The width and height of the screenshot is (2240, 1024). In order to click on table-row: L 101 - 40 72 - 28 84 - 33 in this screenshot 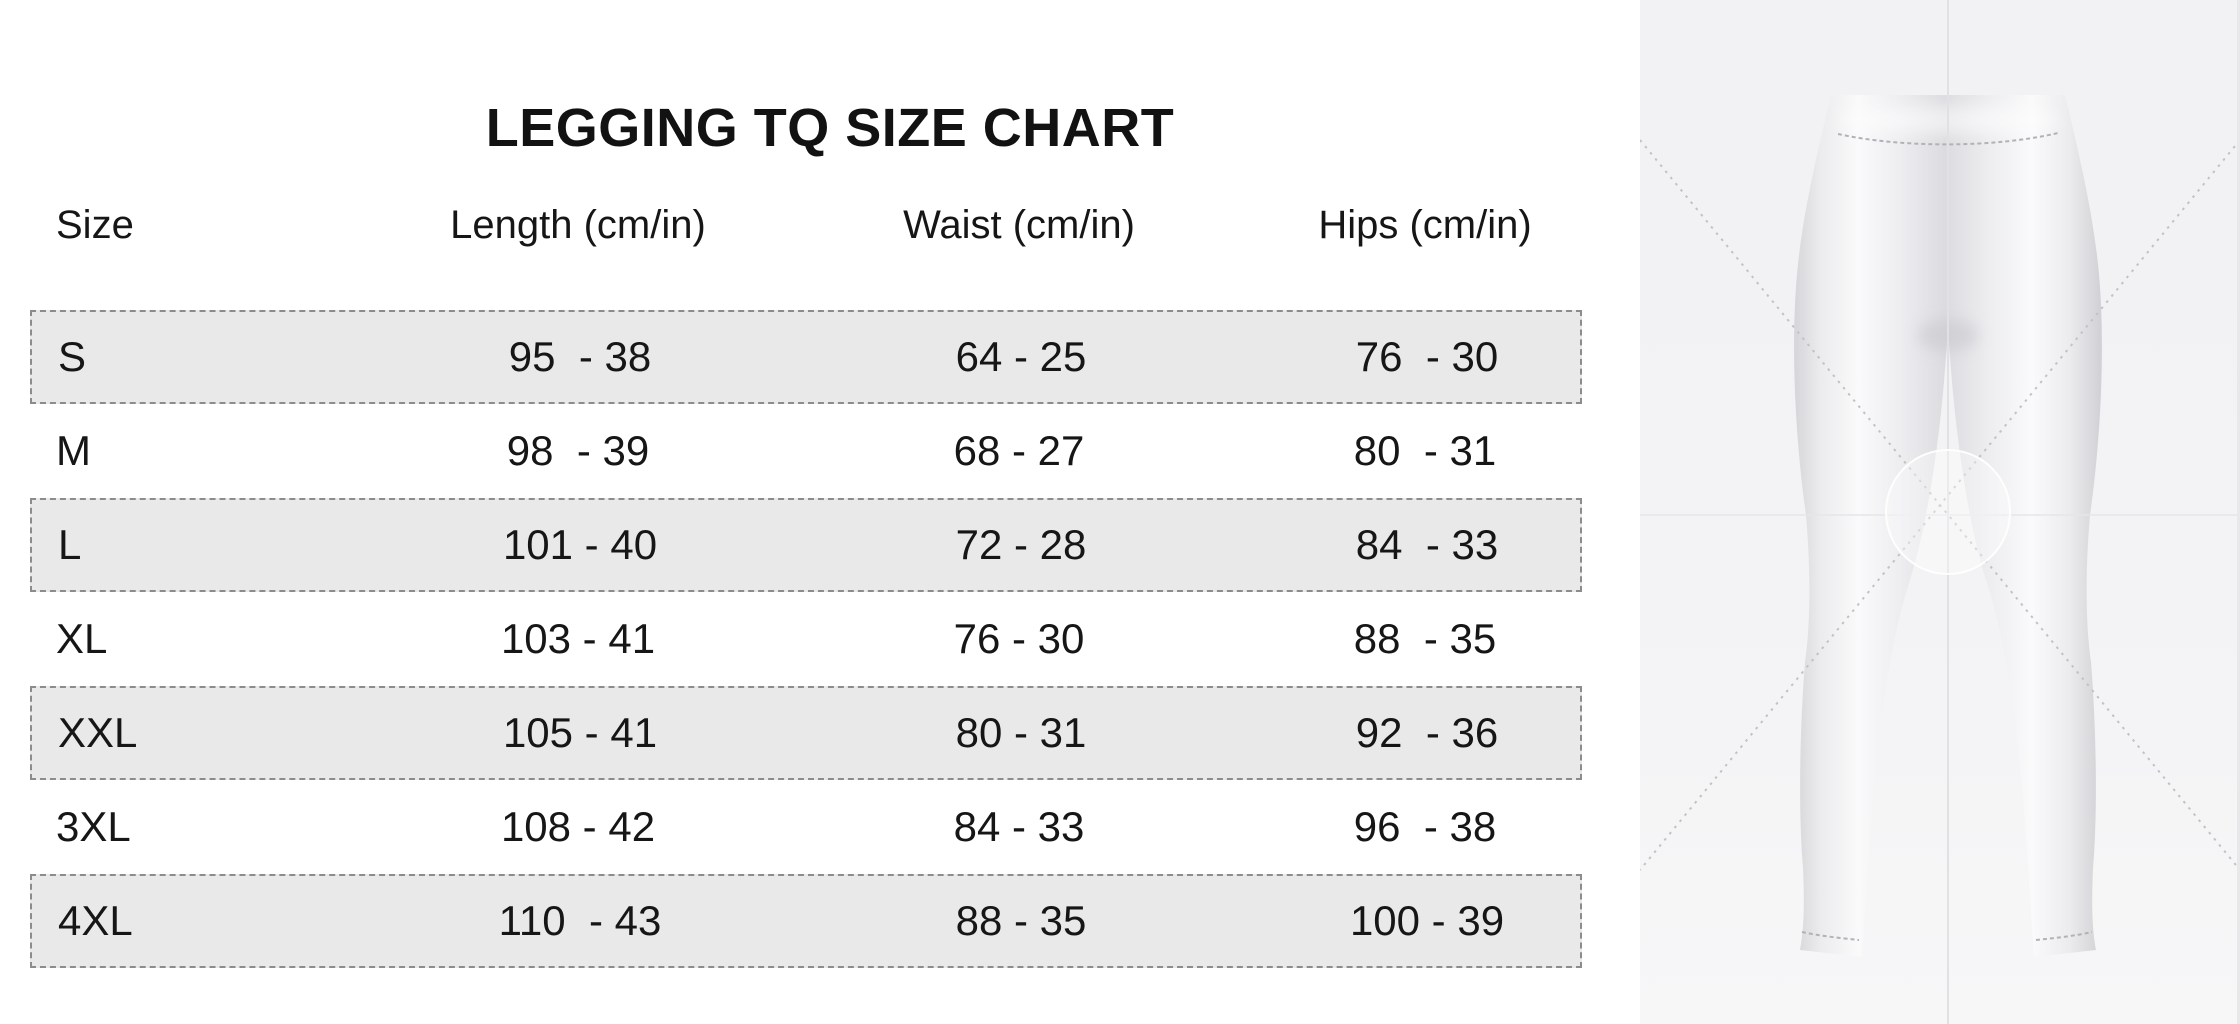, I will do `click(806, 545)`.